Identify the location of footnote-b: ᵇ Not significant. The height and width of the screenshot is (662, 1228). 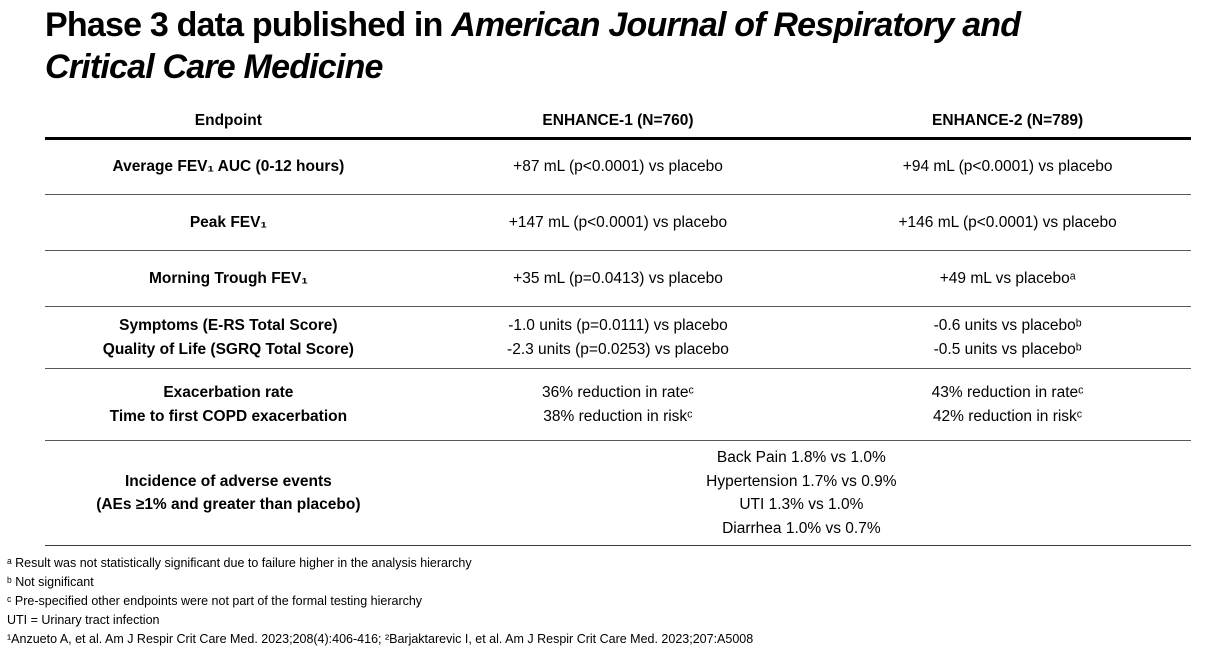
(50, 582).